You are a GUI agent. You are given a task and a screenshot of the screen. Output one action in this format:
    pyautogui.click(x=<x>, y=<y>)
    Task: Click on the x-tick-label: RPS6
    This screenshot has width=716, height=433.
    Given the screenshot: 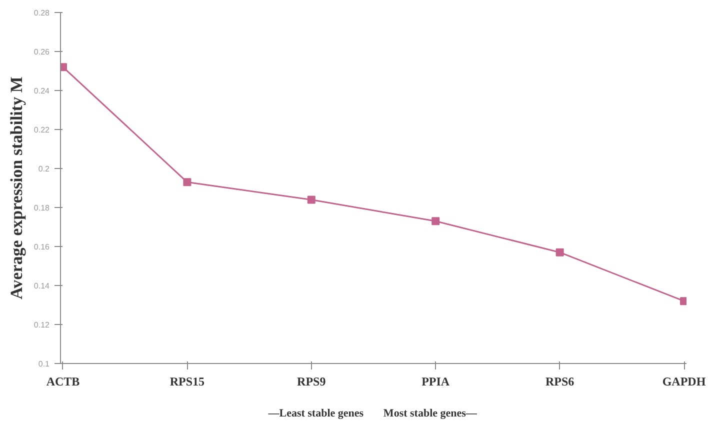 What is the action you would take?
    pyautogui.click(x=559, y=381)
    